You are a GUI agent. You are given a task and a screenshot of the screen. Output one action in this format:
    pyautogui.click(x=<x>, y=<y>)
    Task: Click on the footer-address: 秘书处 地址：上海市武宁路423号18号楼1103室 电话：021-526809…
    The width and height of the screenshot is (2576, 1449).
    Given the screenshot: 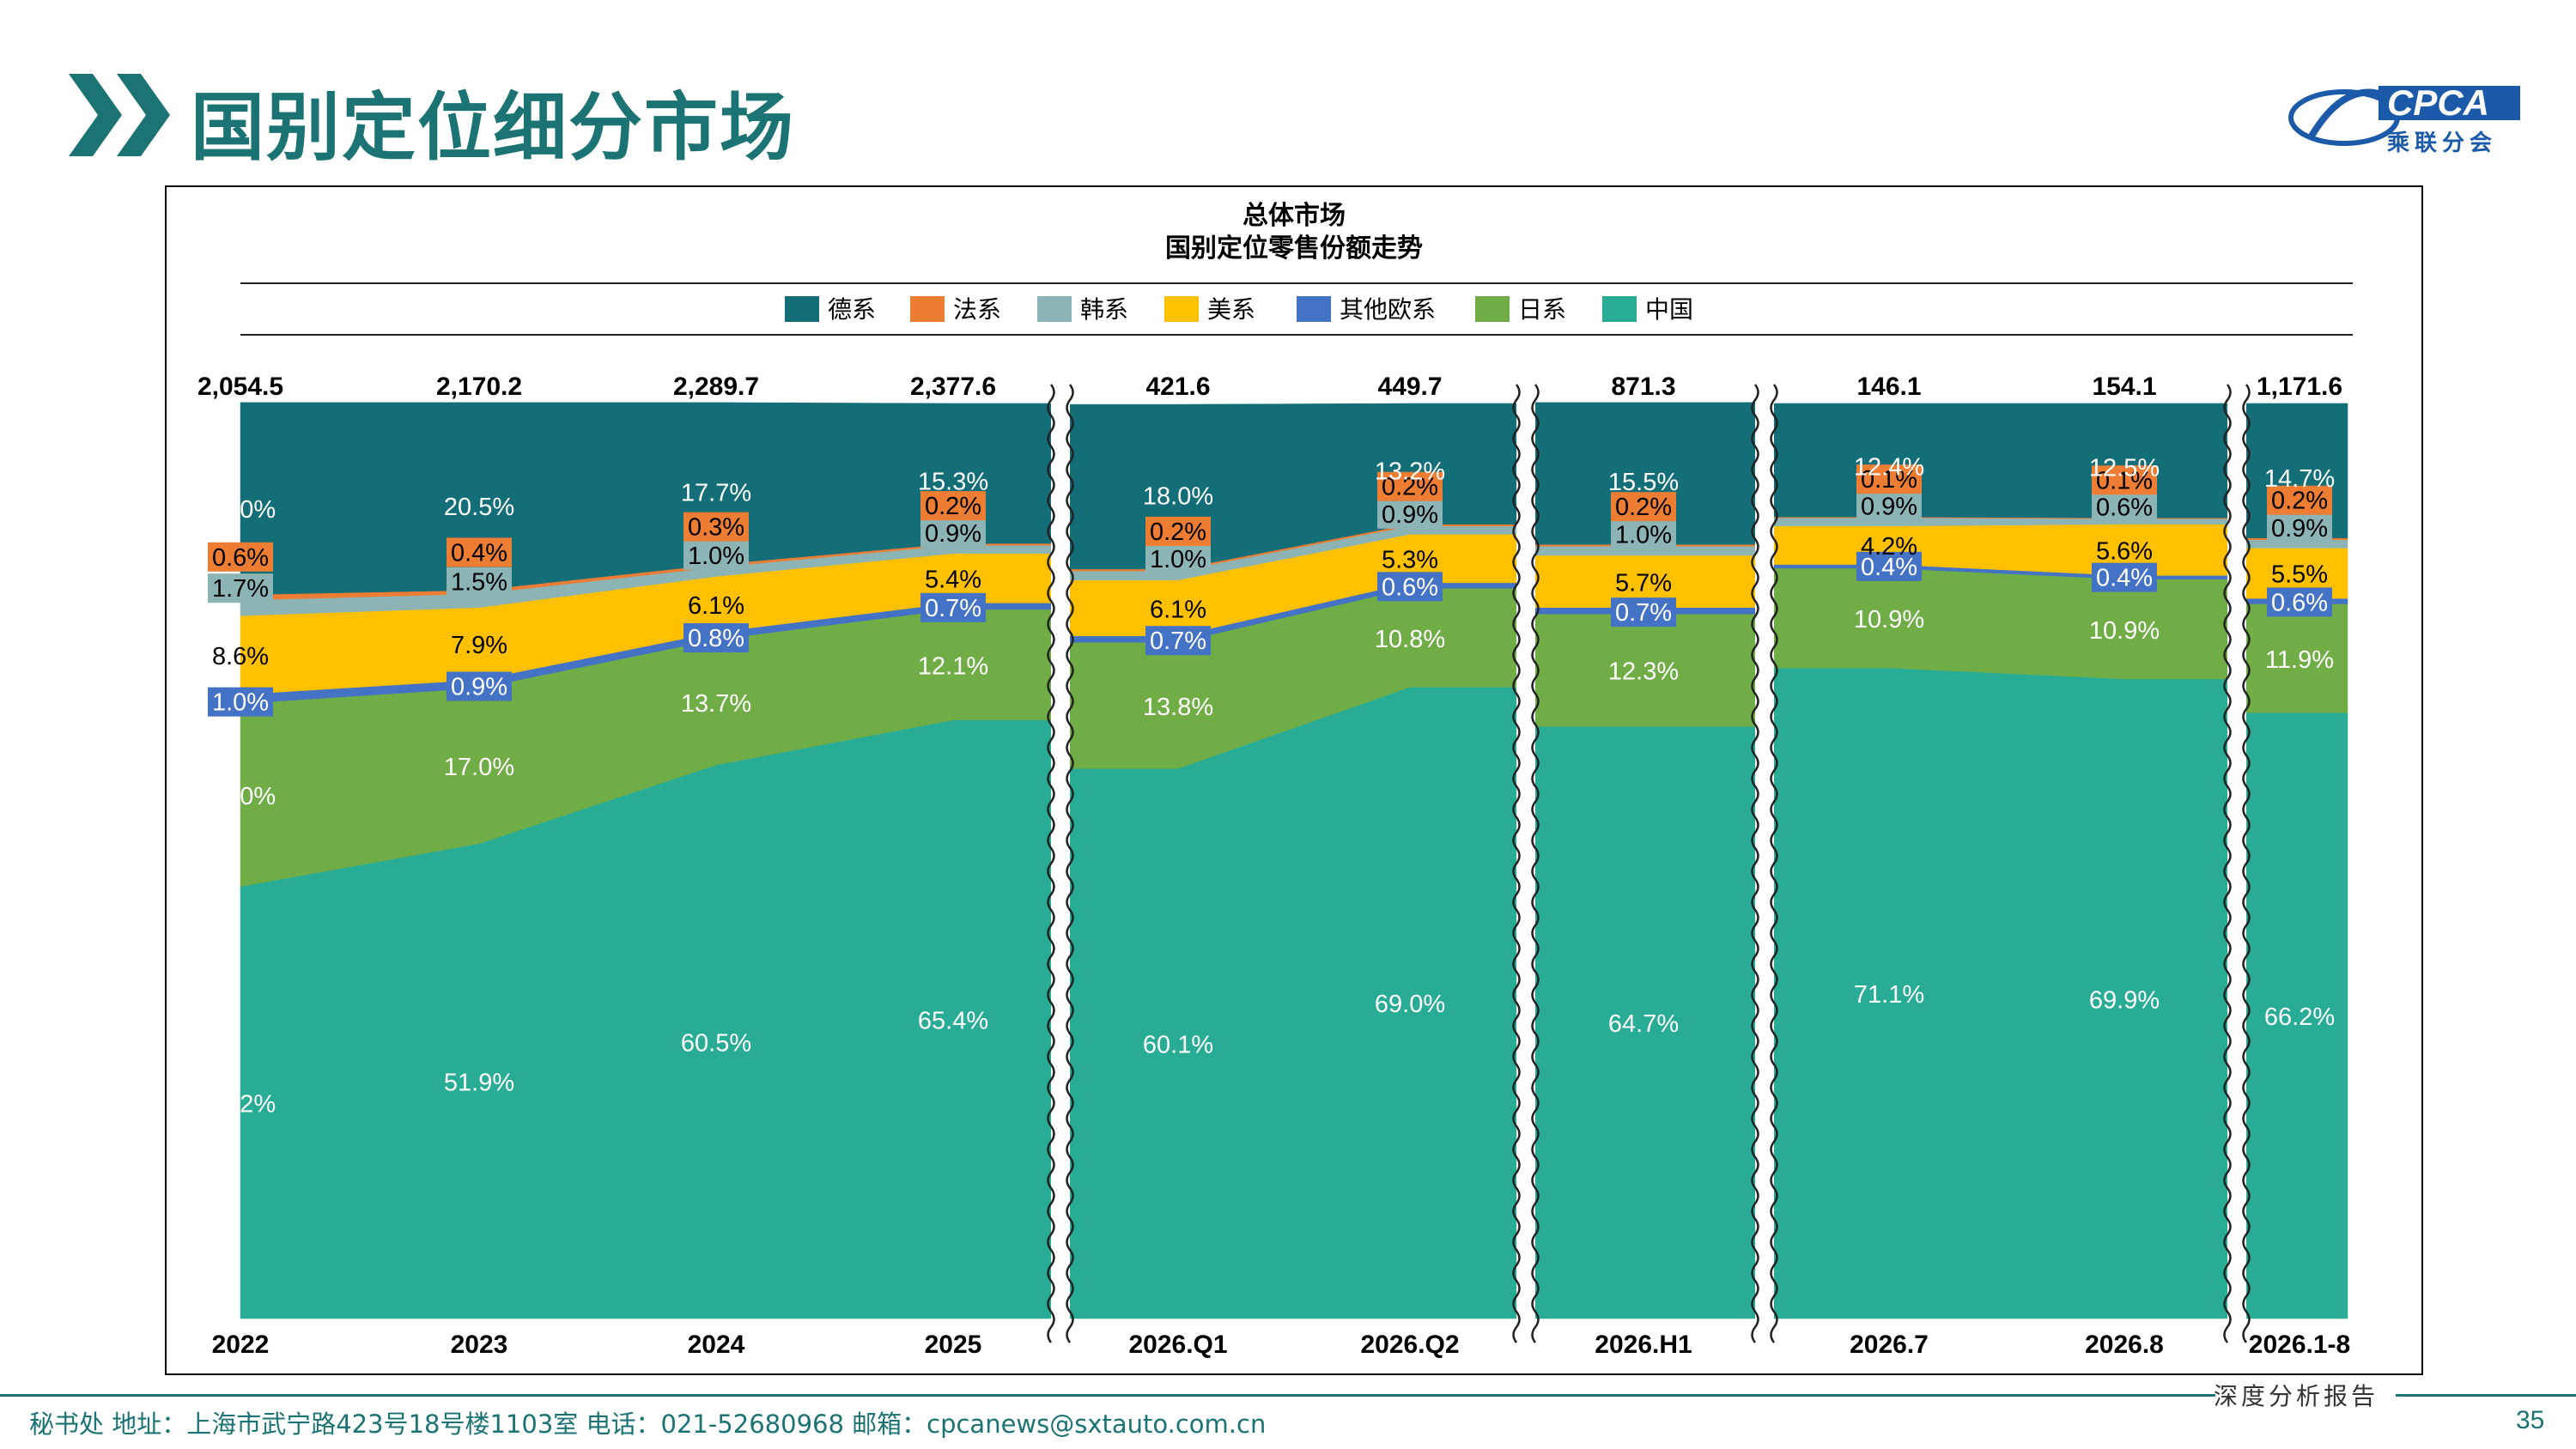 What is the action you would take?
    pyautogui.click(x=648, y=1424)
    